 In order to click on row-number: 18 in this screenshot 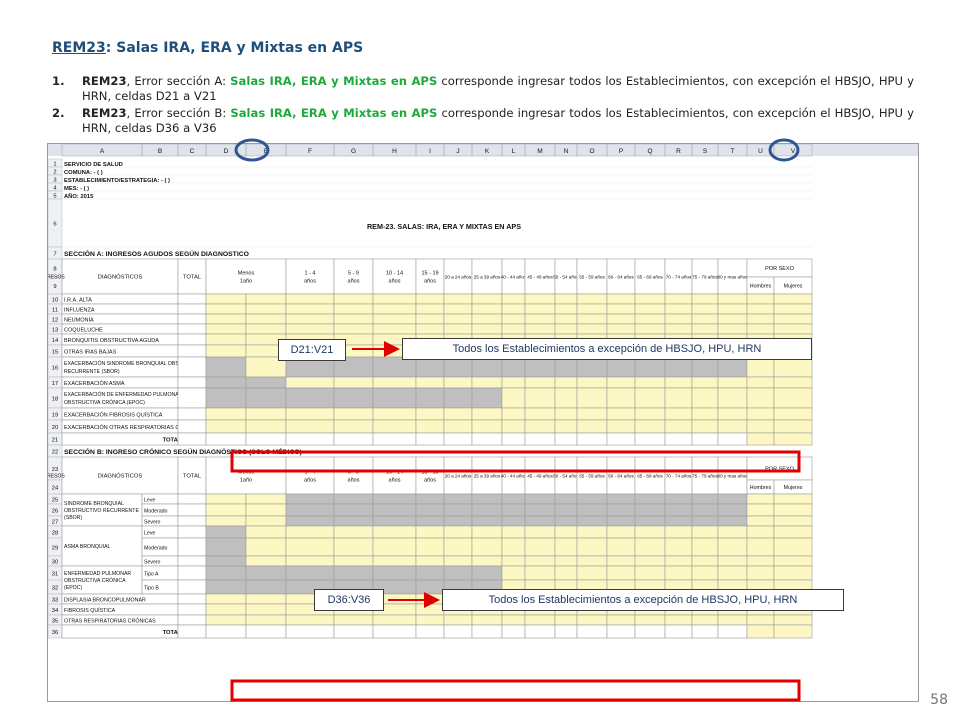, I will do `click(55, 400)`.